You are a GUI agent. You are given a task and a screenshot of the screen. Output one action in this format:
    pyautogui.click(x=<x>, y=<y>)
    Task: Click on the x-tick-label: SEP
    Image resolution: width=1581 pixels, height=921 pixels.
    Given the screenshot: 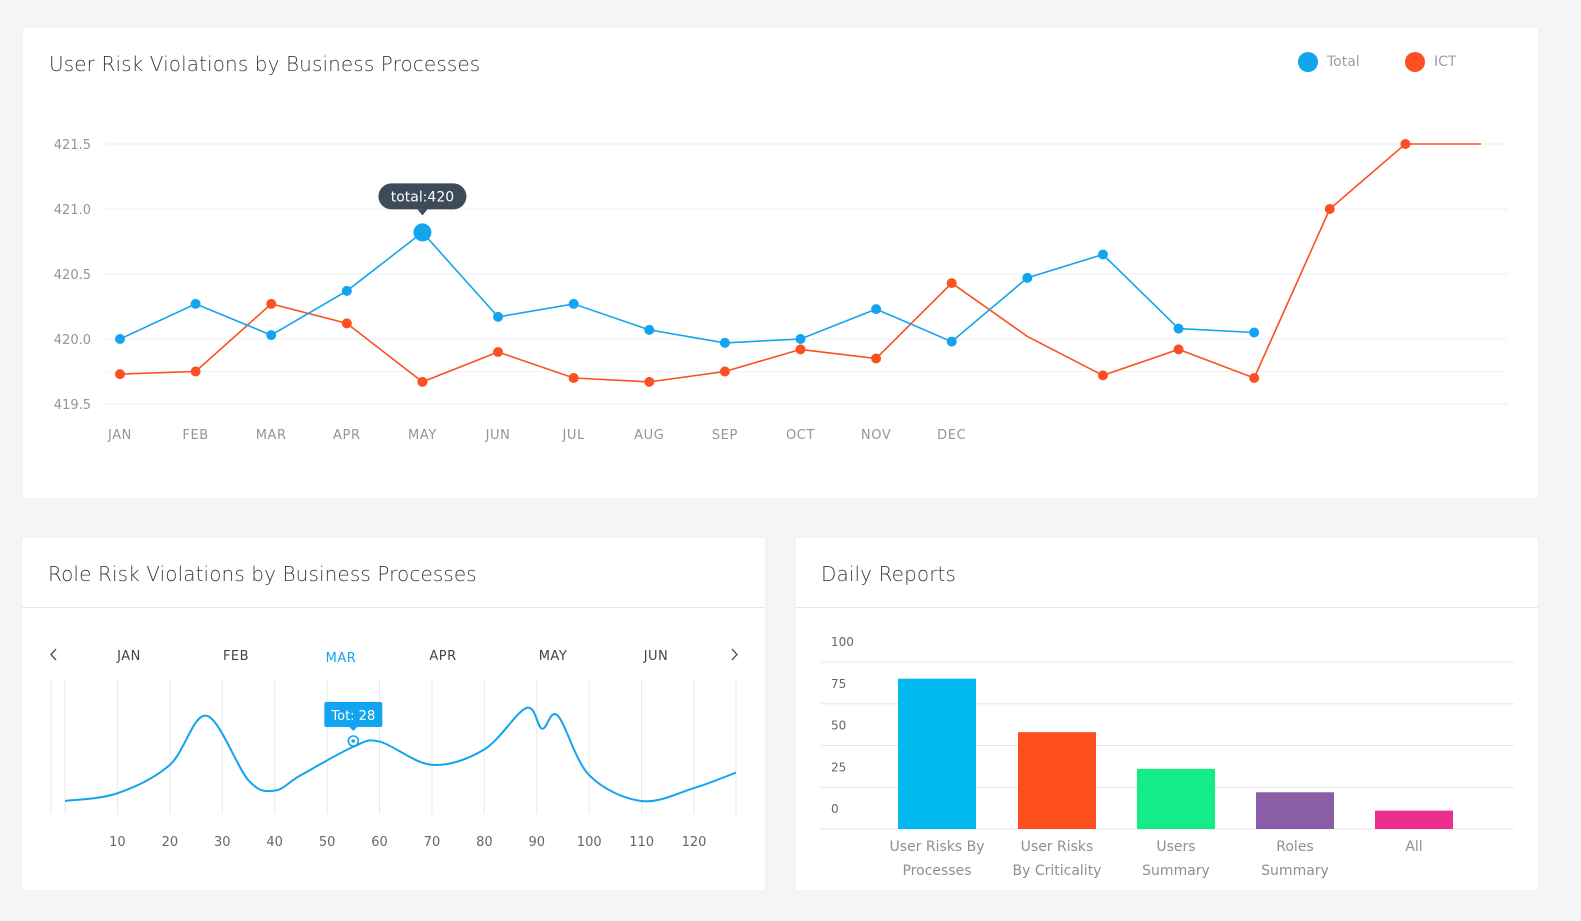 What is the action you would take?
    pyautogui.click(x=725, y=435)
    